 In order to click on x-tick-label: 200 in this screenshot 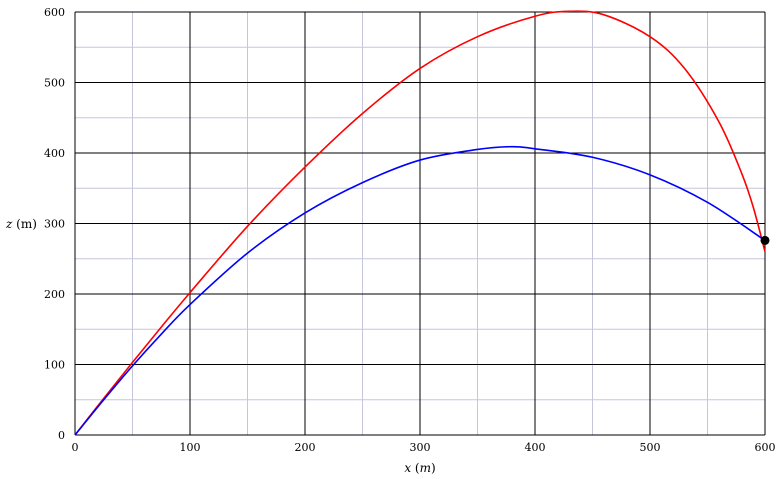, I will do `click(305, 447)`.